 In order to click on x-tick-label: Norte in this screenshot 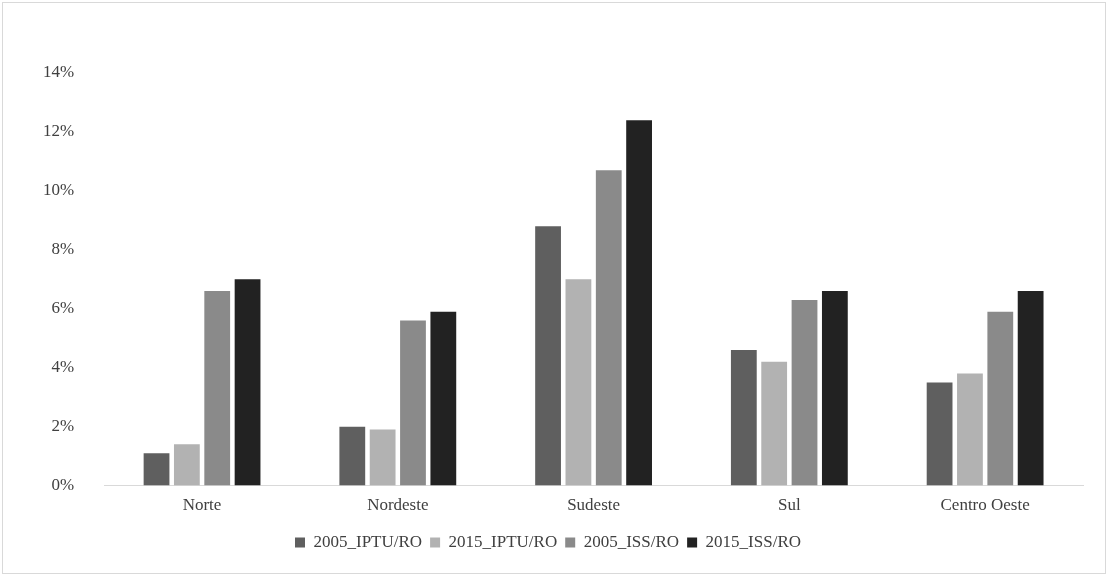, I will do `click(202, 505)`.